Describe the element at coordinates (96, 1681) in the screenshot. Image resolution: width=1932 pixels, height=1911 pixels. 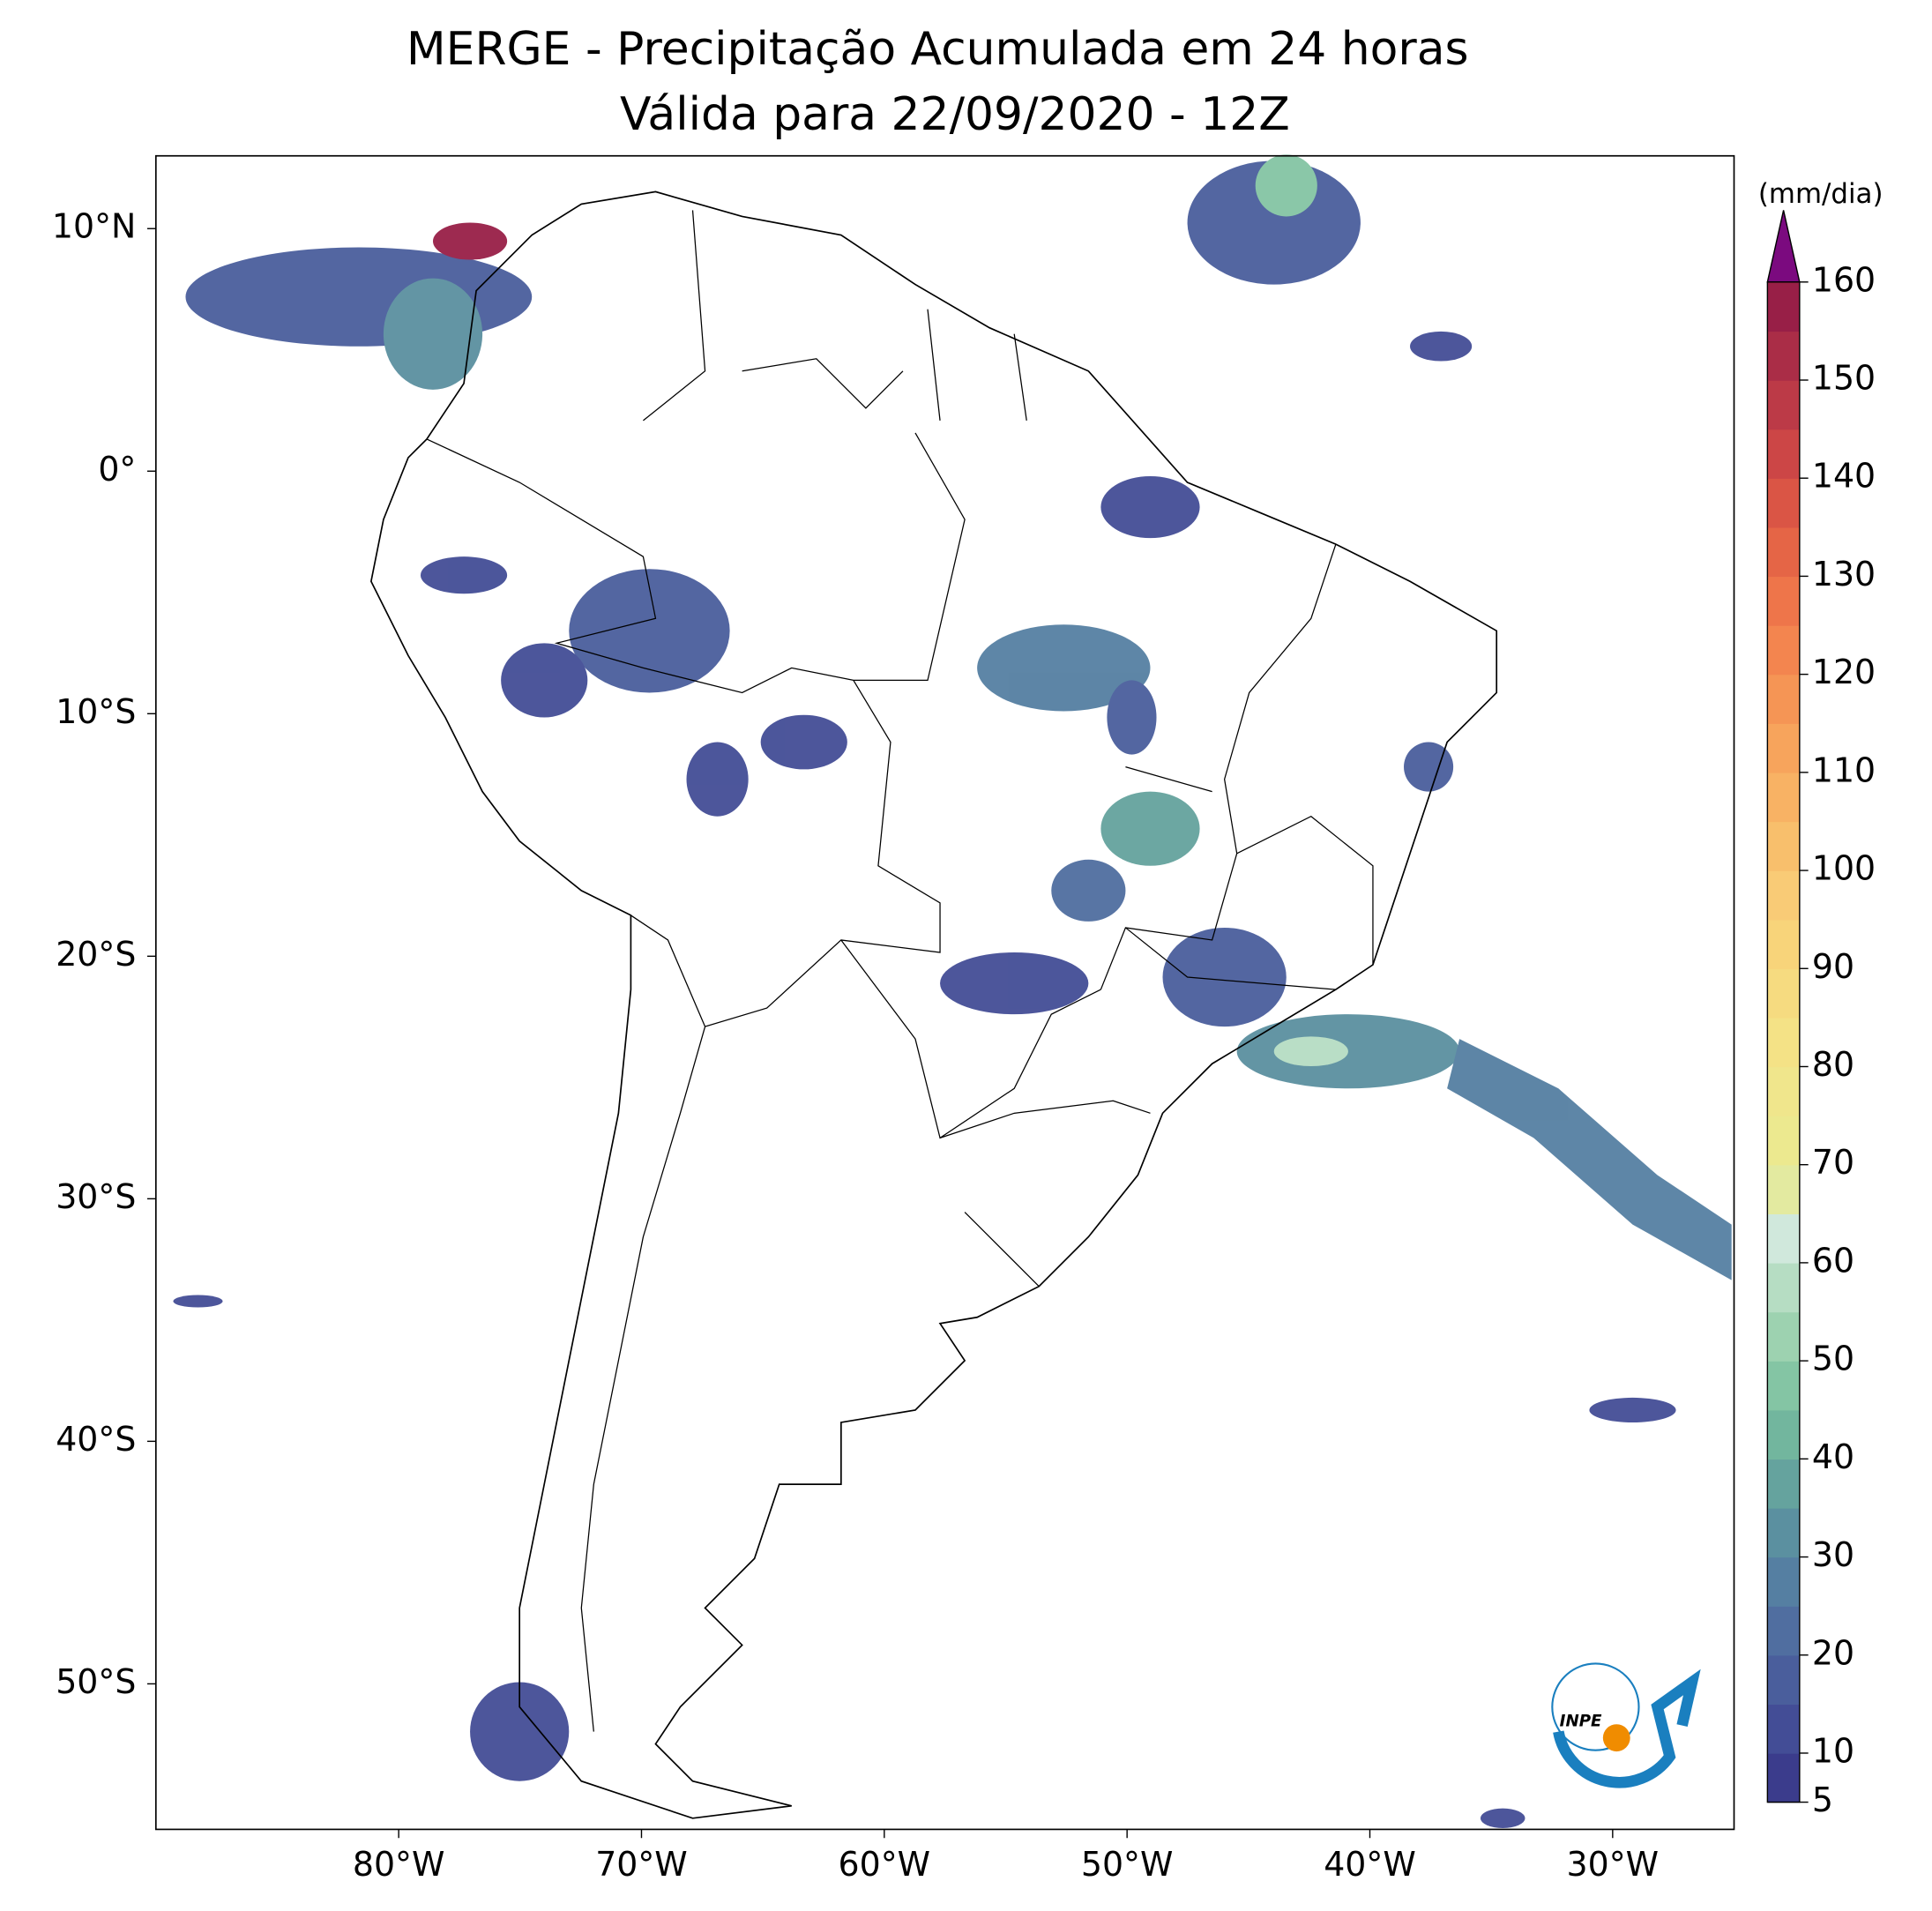
I see `y-tick-label: 50°S` at that location.